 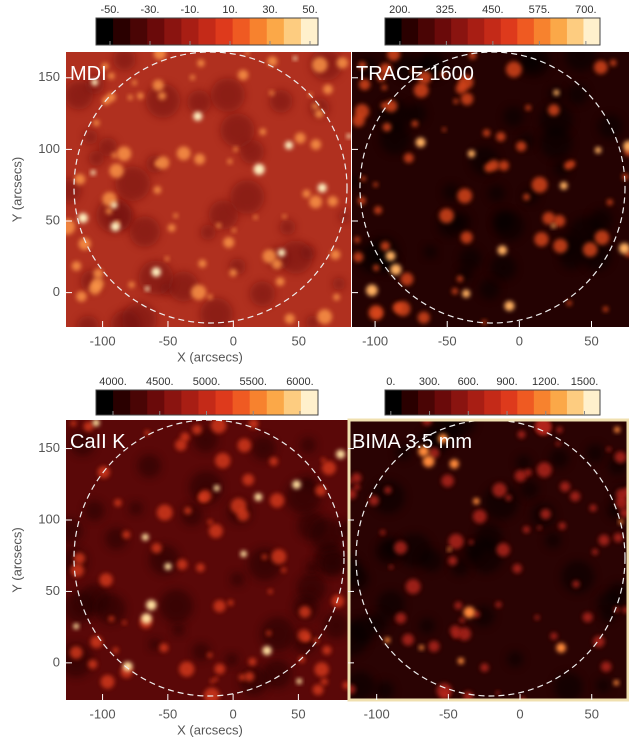 I want to click on x-tick-label: -100, so click(x=375, y=340).